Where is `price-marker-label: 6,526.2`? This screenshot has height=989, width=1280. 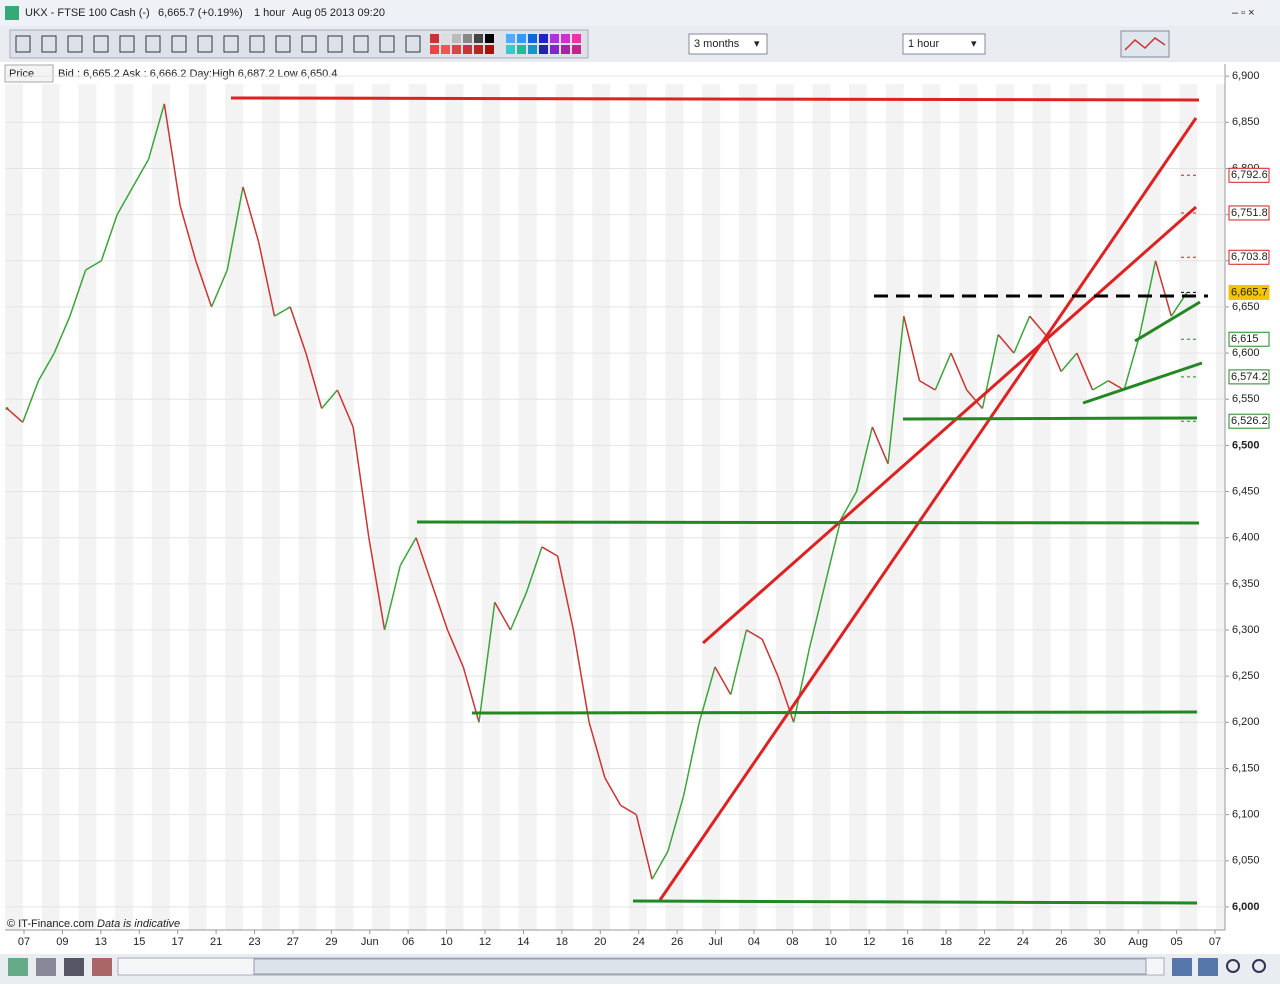 price-marker-label: 6,526.2 is located at coordinates (1249, 421).